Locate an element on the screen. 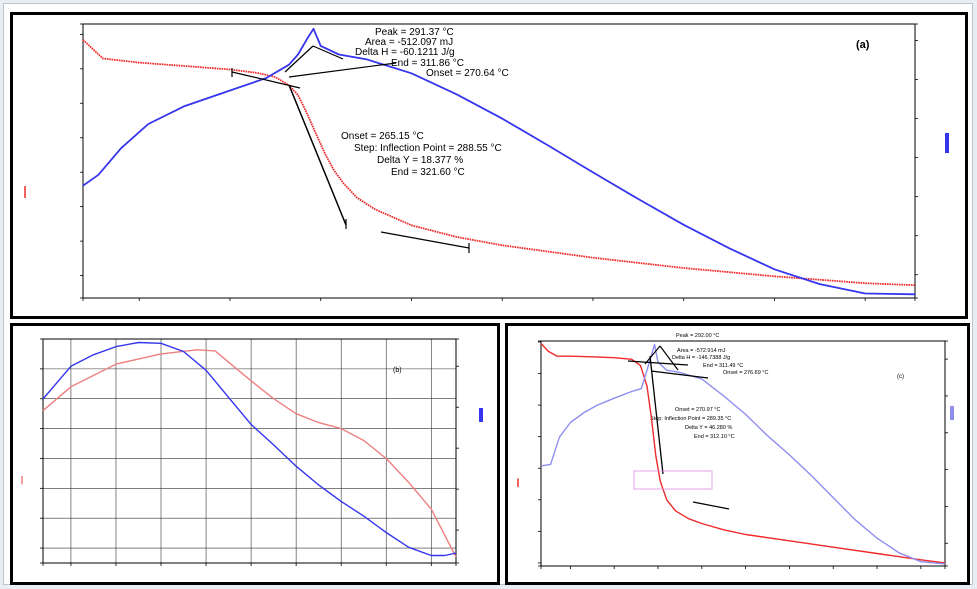 This screenshot has width=977, height=589. annotation-peak: Peak = 292.00 °C is located at coordinates (697, 336).